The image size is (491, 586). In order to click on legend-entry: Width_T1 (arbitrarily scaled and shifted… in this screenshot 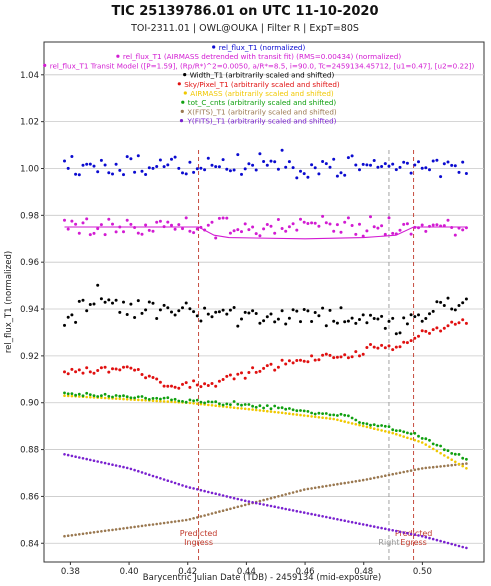, I will do `click(258, 75)`.